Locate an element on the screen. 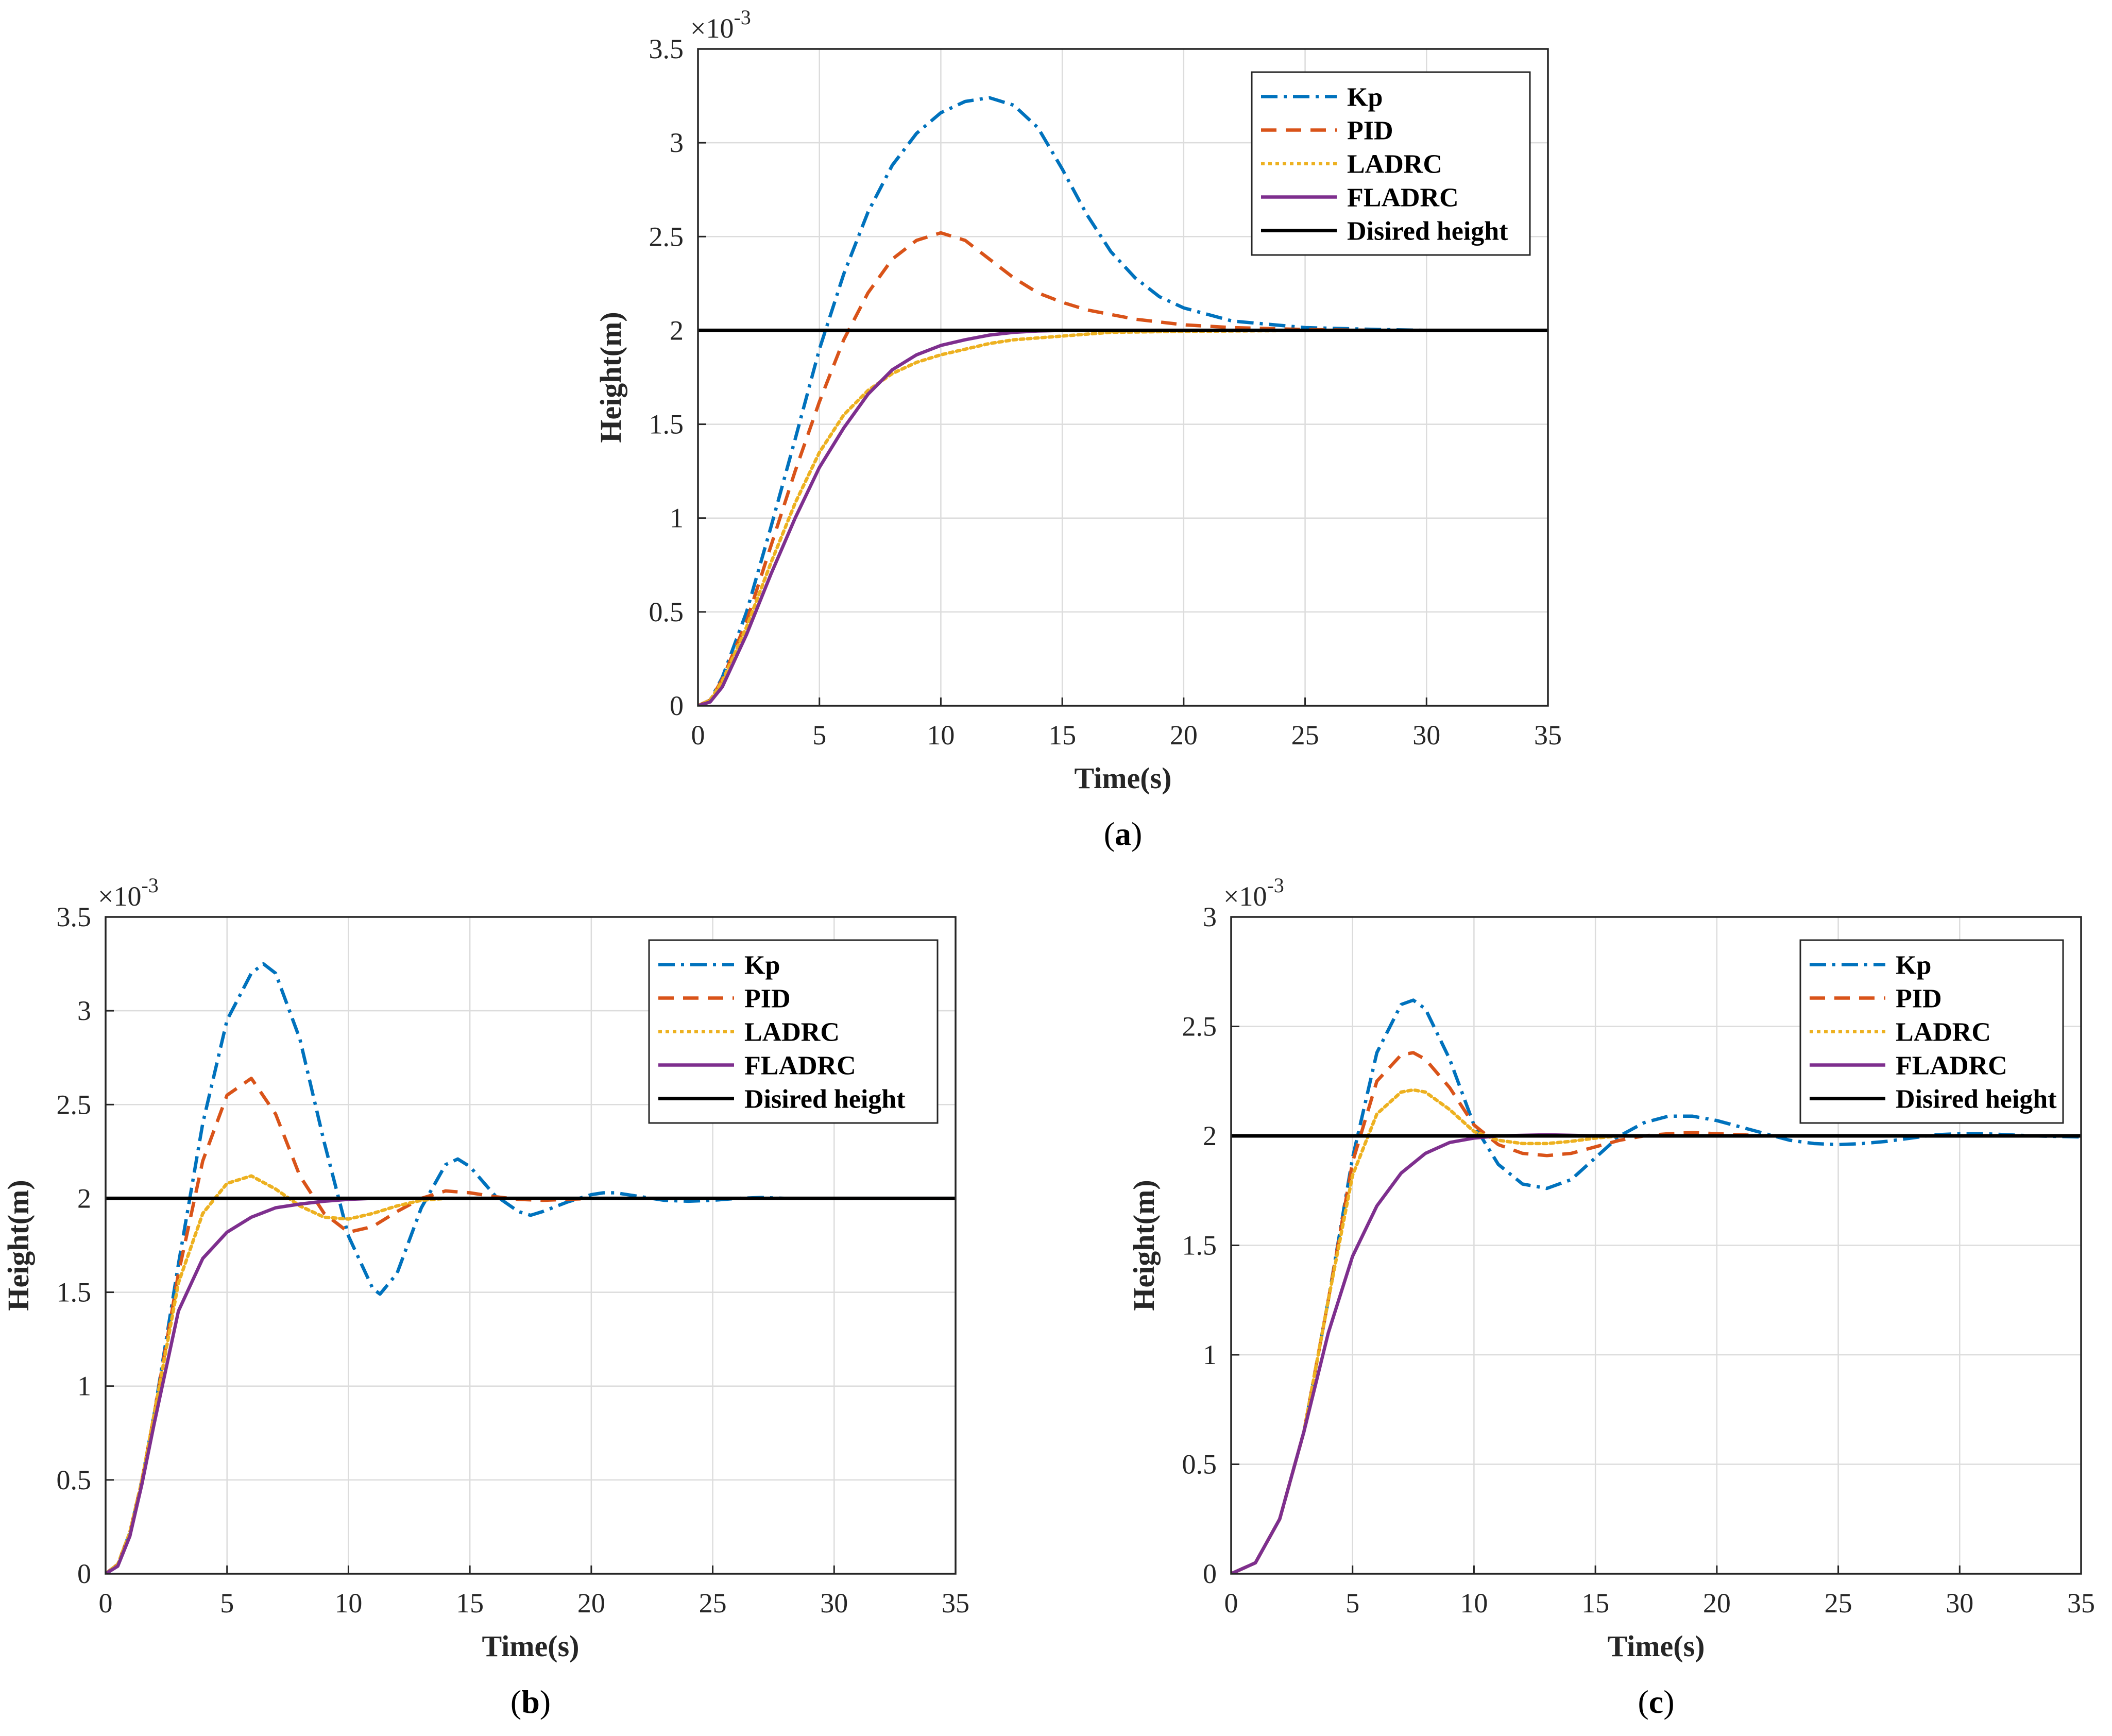  caption-letter: a is located at coordinates (1123, 833).